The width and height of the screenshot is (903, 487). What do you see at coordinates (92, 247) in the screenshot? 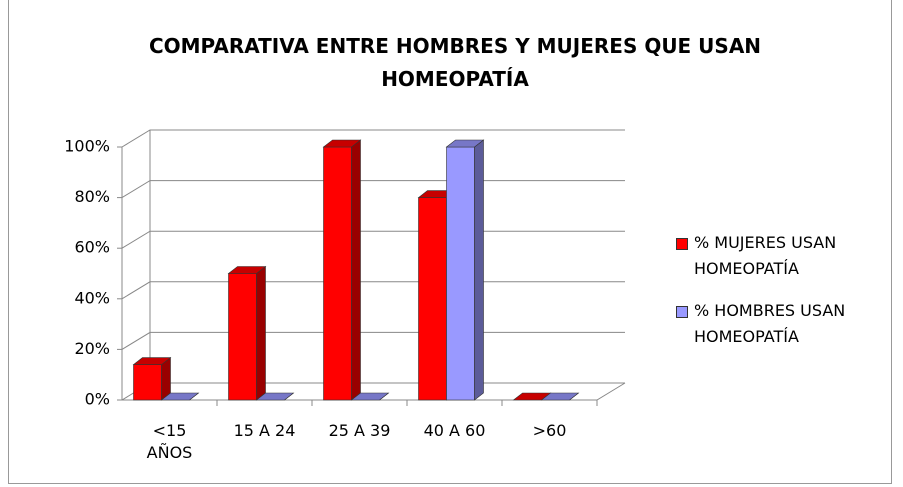
I see `y-tick-label: 60%` at bounding box center [92, 247].